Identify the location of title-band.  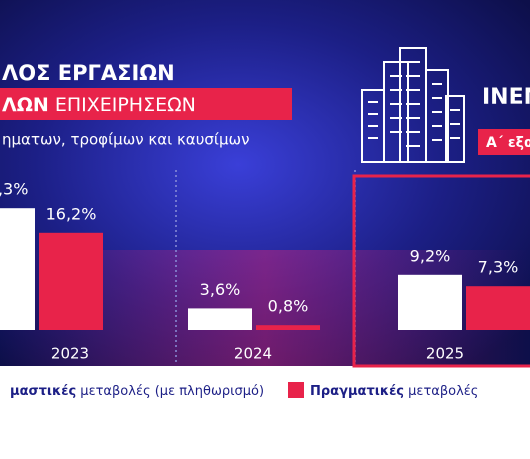
(146, 104).